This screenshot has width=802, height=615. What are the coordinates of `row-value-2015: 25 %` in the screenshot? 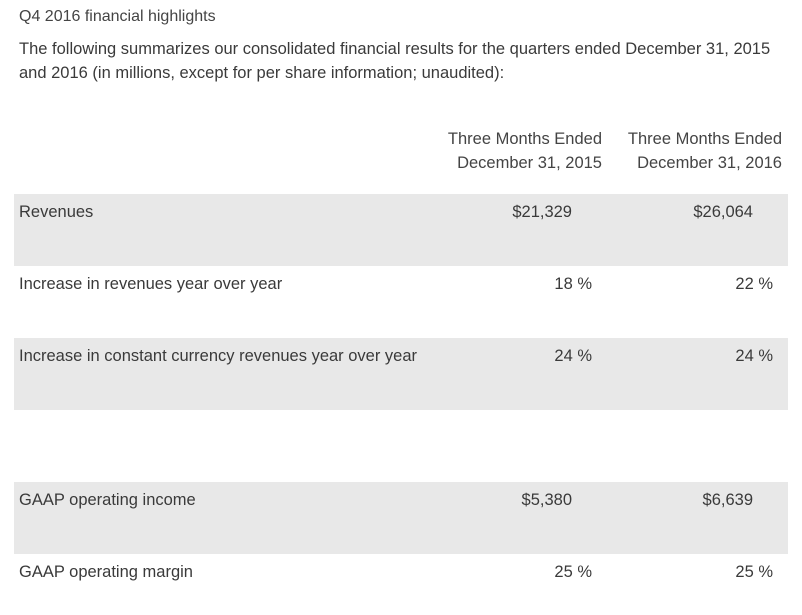 It's located at (573, 572).